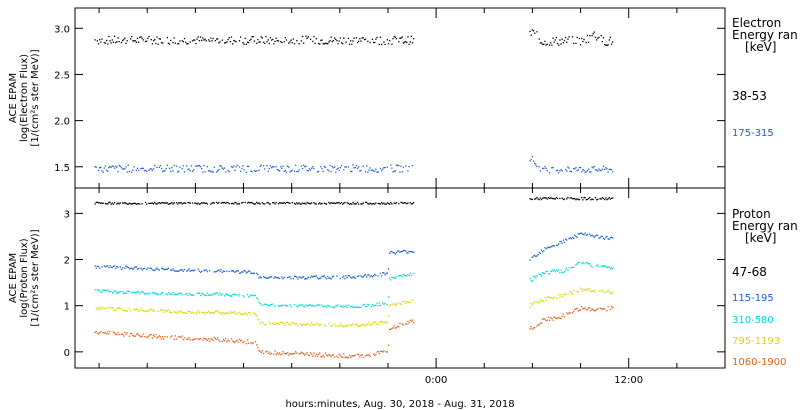 This screenshot has height=410, width=800. I want to click on x-tick-label: 0:00, so click(436, 380).